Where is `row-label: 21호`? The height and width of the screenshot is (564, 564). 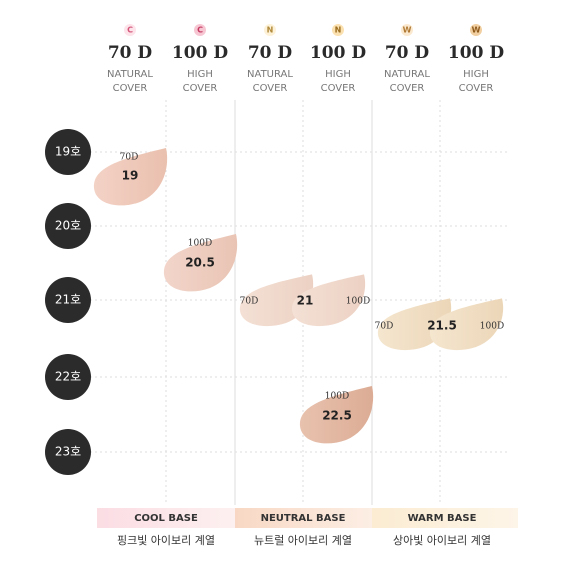
row-label: 21호 is located at coordinates (68, 300).